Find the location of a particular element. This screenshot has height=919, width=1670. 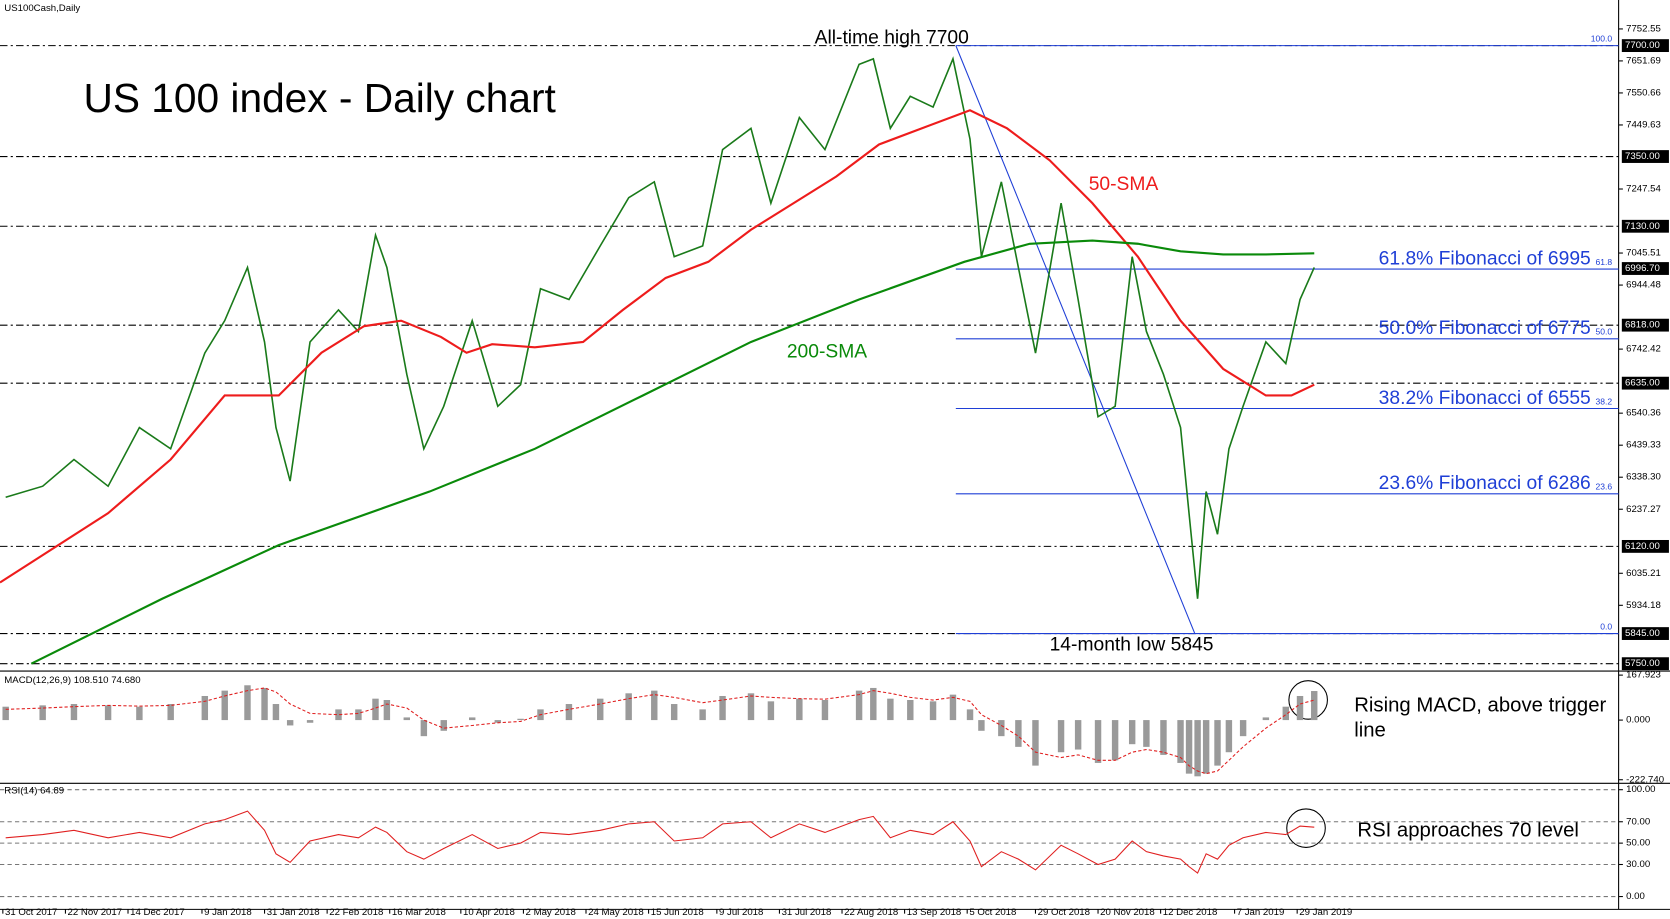

symbol-label: US100Cash,Daily is located at coordinates (42, 8).